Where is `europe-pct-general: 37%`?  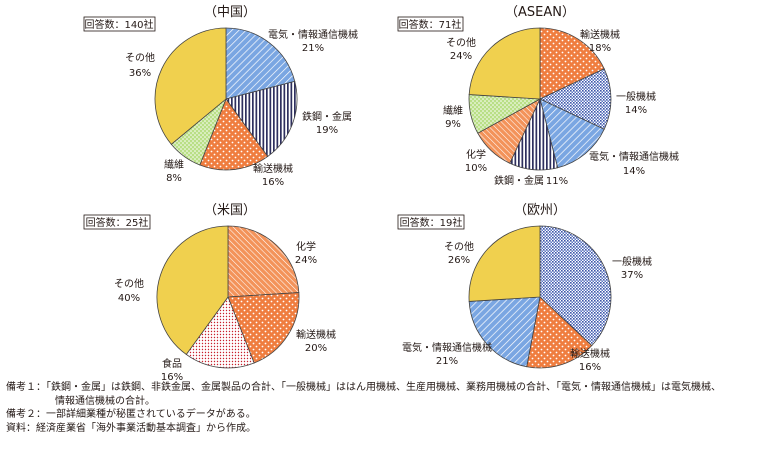
europe-pct-general: 37% is located at coordinates (632, 275).